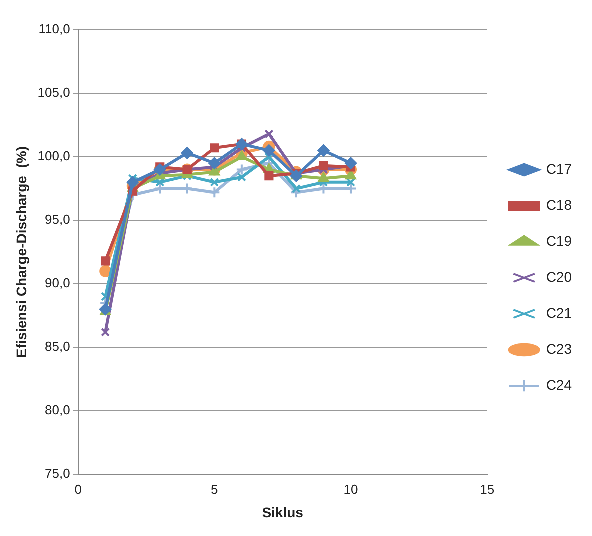 This screenshot has width=592, height=536. I want to click on y-tick-label: 90,0, so click(57, 283).